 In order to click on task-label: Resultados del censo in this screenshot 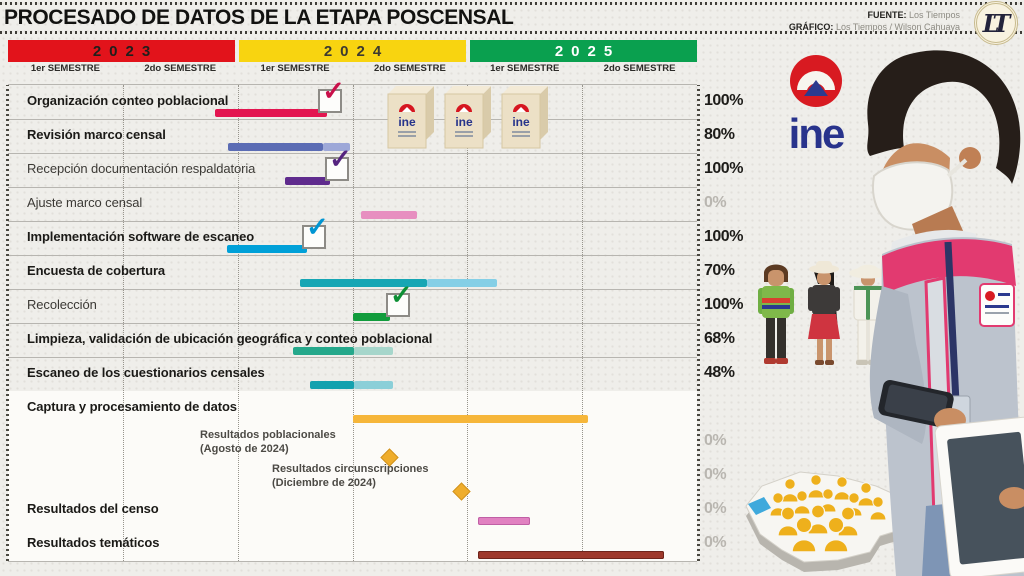, I will do `click(93, 508)`.